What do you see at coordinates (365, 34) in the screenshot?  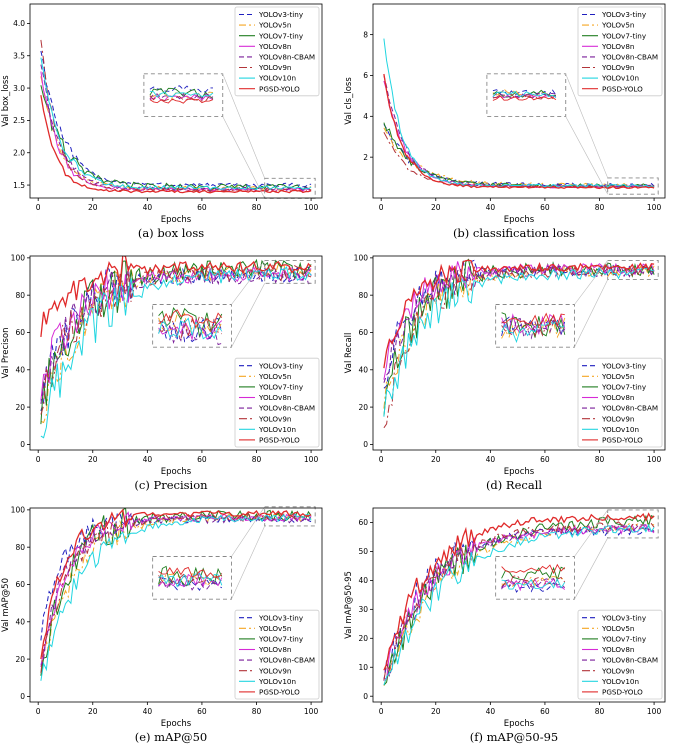 I see `y-tick-label: 8` at bounding box center [365, 34].